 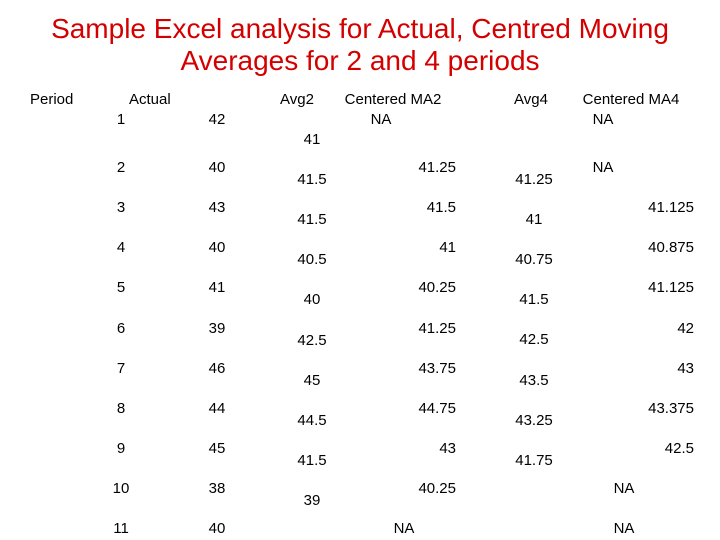 I want to click on centered-ma2-cell: 44.75, so click(x=437, y=408).